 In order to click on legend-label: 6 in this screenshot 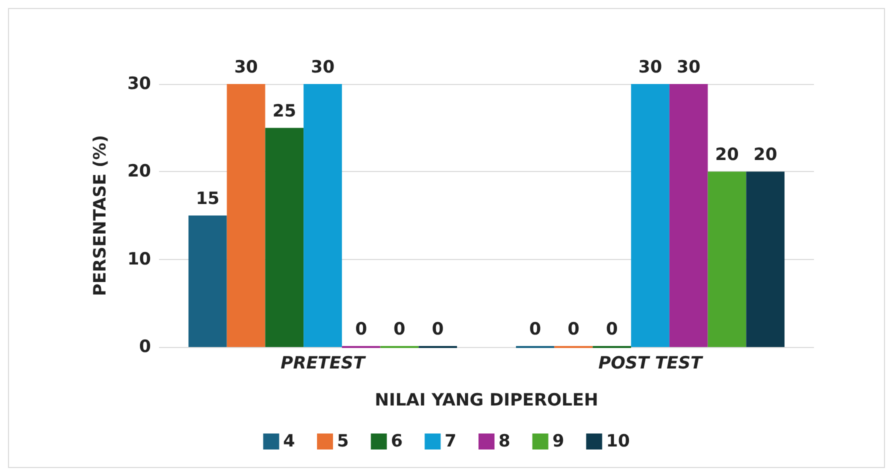, I will do `click(396, 442)`.